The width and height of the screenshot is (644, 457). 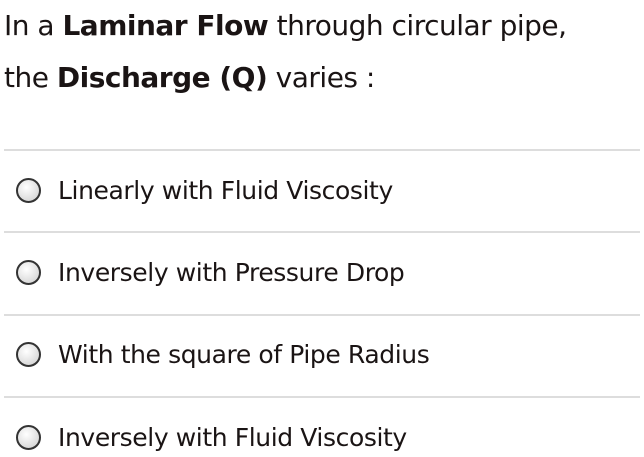 What do you see at coordinates (30, 77) in the screenshot?
I see `text: the` at bounding box center [30, 77].